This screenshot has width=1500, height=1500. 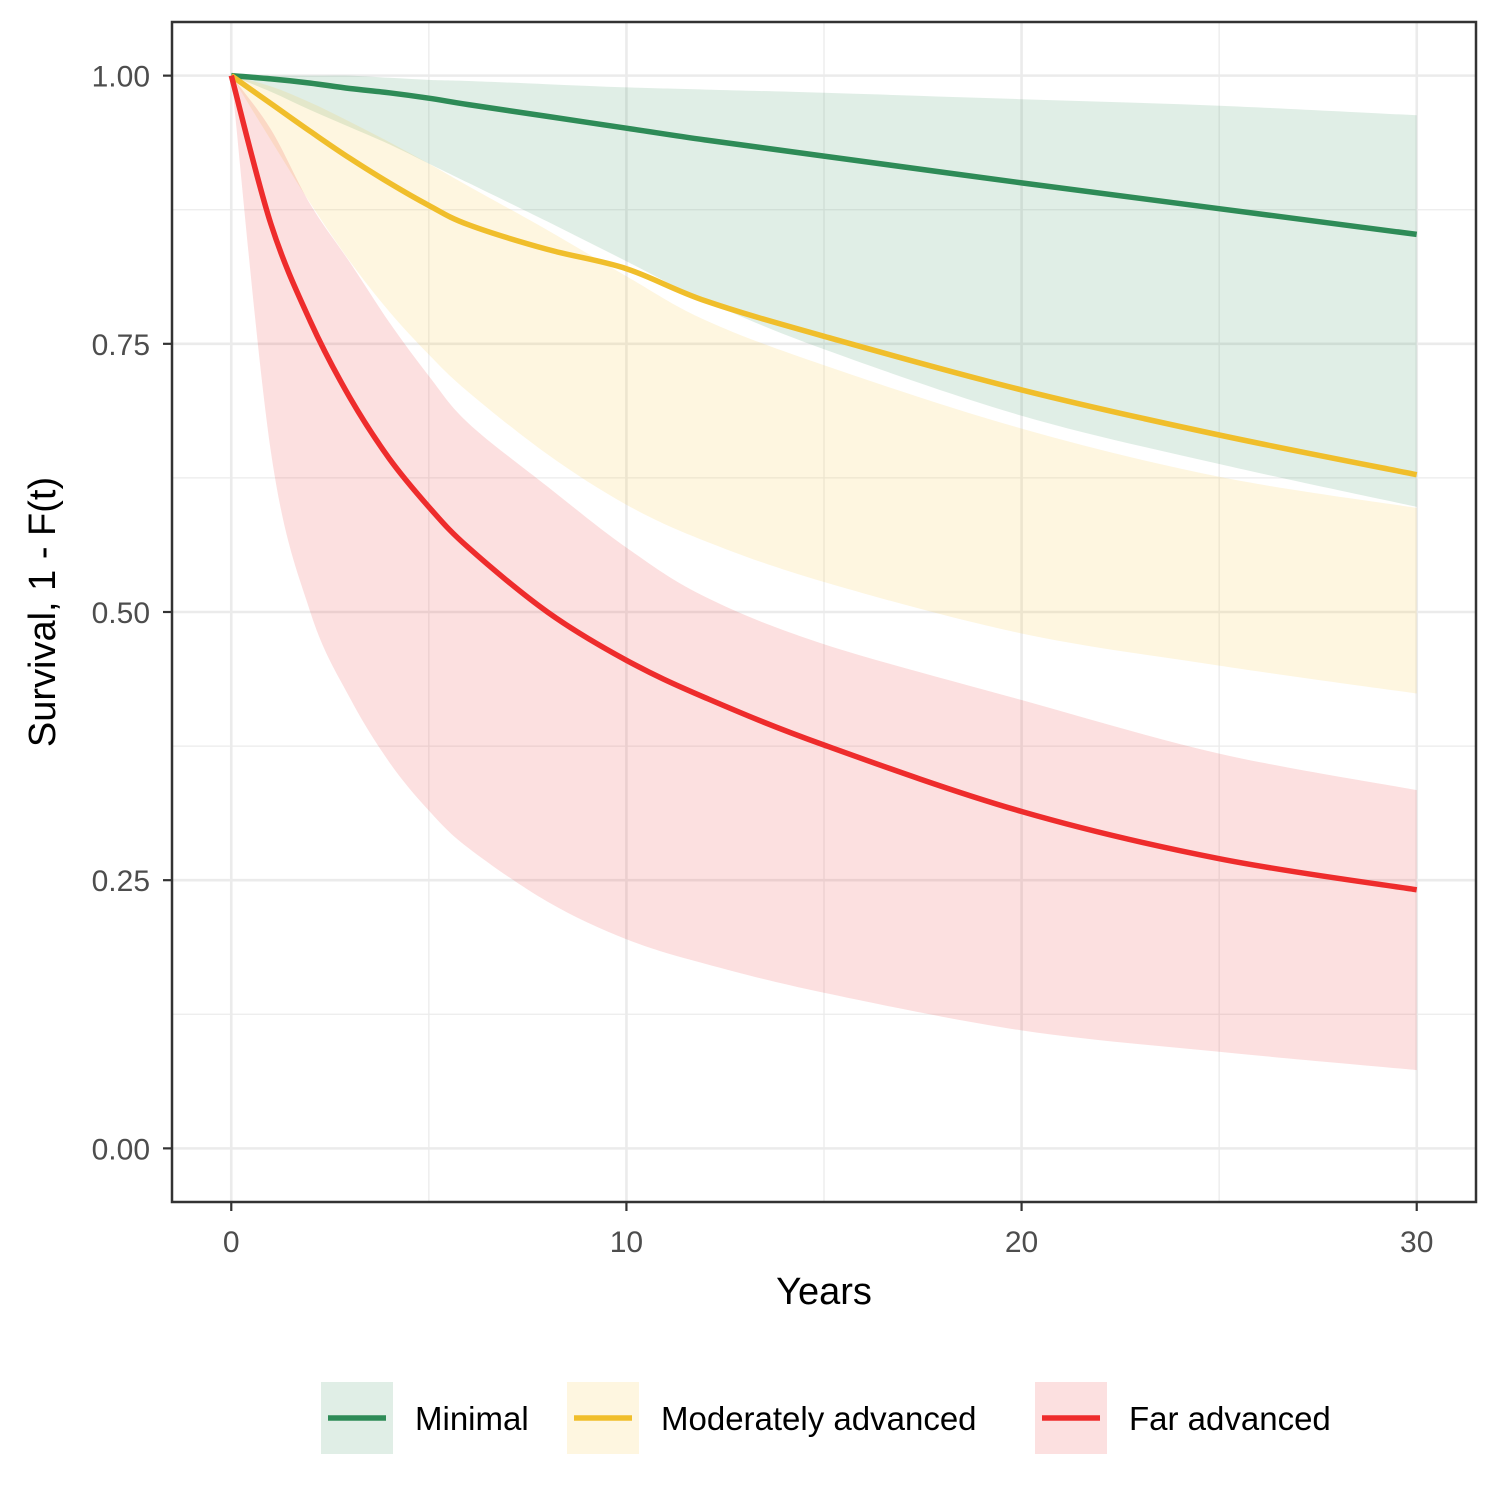 I want to click on legend: Minimal Moderately advanced Far advanced, so click(x=826, y=1418).